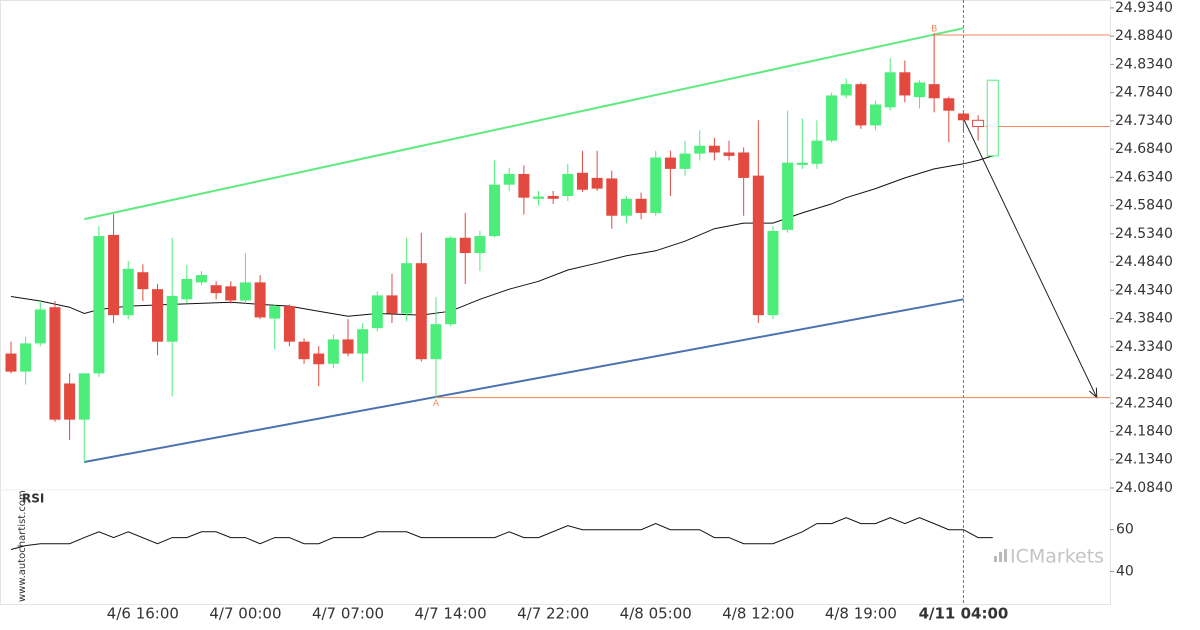 The image size is (1200, 630). I want to click on y-tick-label: 24.2840, so click(1144, 375).